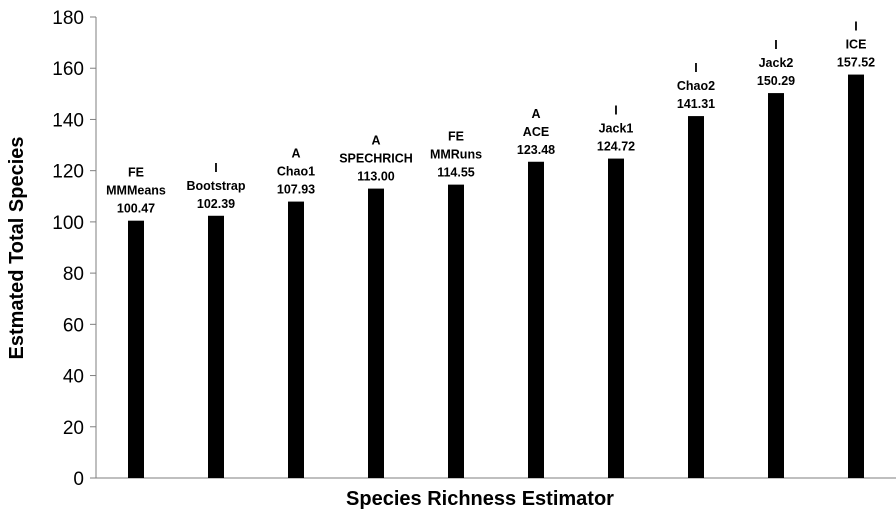 The image size is (896, 513). What do you see at coordinates (856, 45) in the screenshot?
I see `bar-category-label: ICE` at bounding box center [856, 45].